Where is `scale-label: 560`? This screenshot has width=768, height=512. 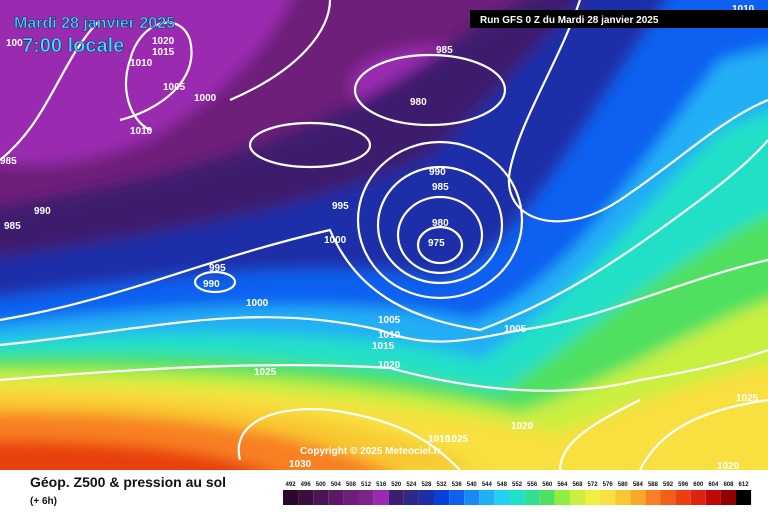
scale-label: 560 is located at coordinates (547, 485).